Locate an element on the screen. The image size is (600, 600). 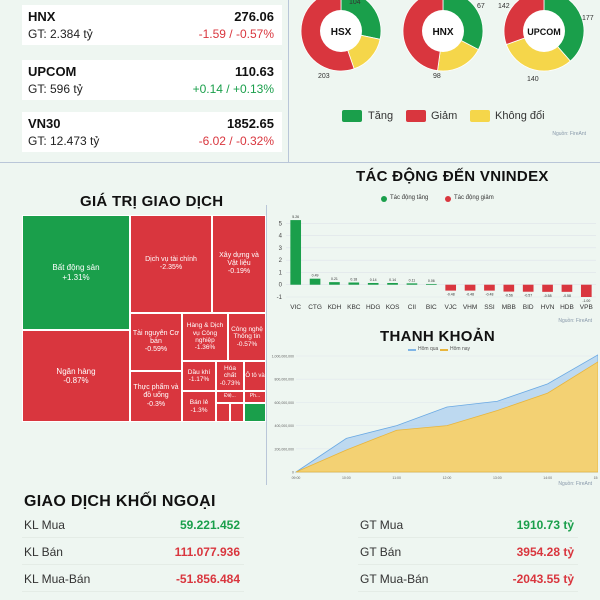
foreign-row: KL Bán 111.077.936 is located at coordinates (133, 553).